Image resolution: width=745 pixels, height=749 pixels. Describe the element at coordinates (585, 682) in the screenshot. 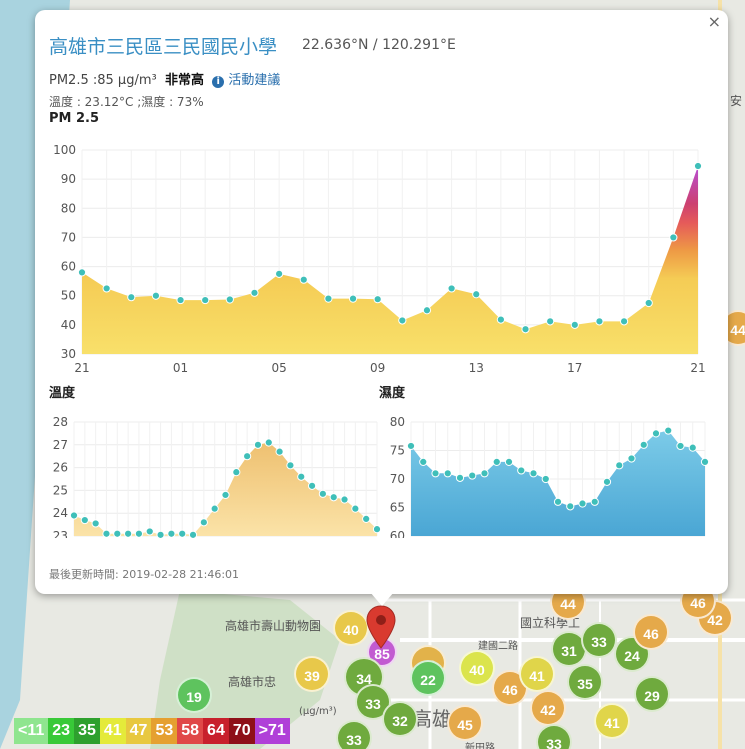

I see `aq-marker: 35` at that location.